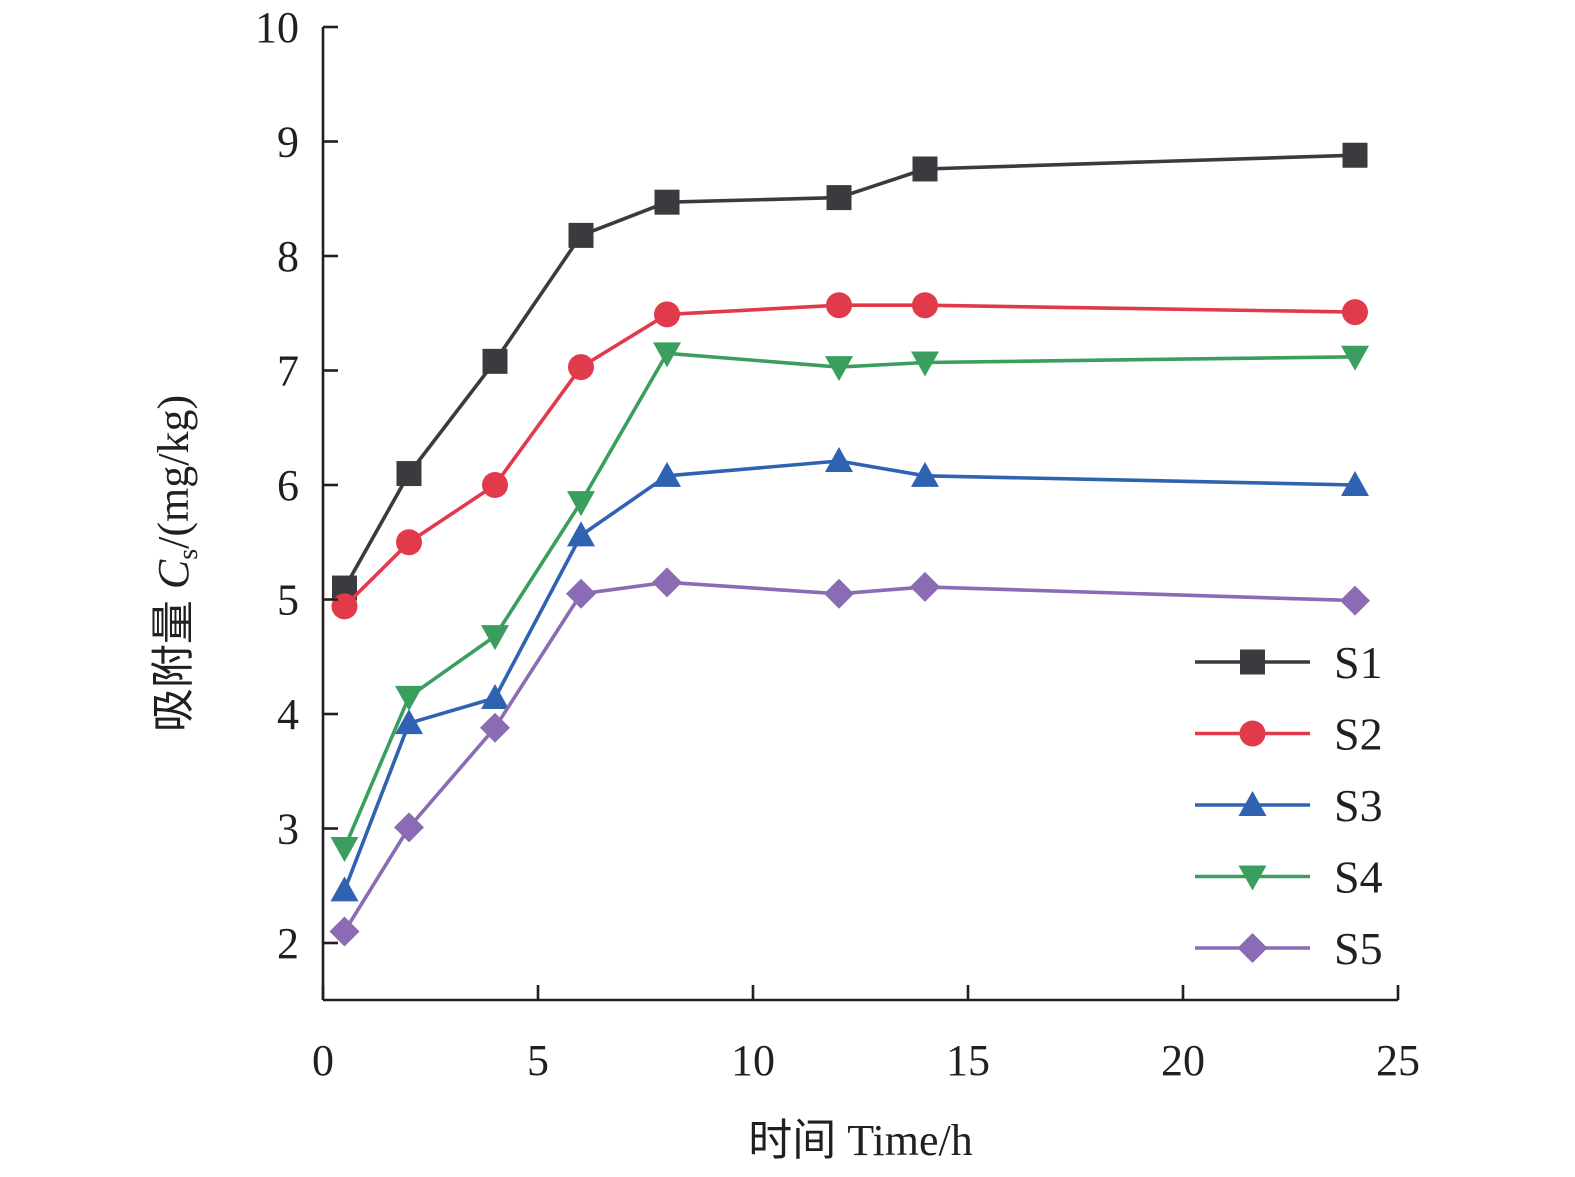  I want to click on legend-label-s5: S5, so click(1358, 948).